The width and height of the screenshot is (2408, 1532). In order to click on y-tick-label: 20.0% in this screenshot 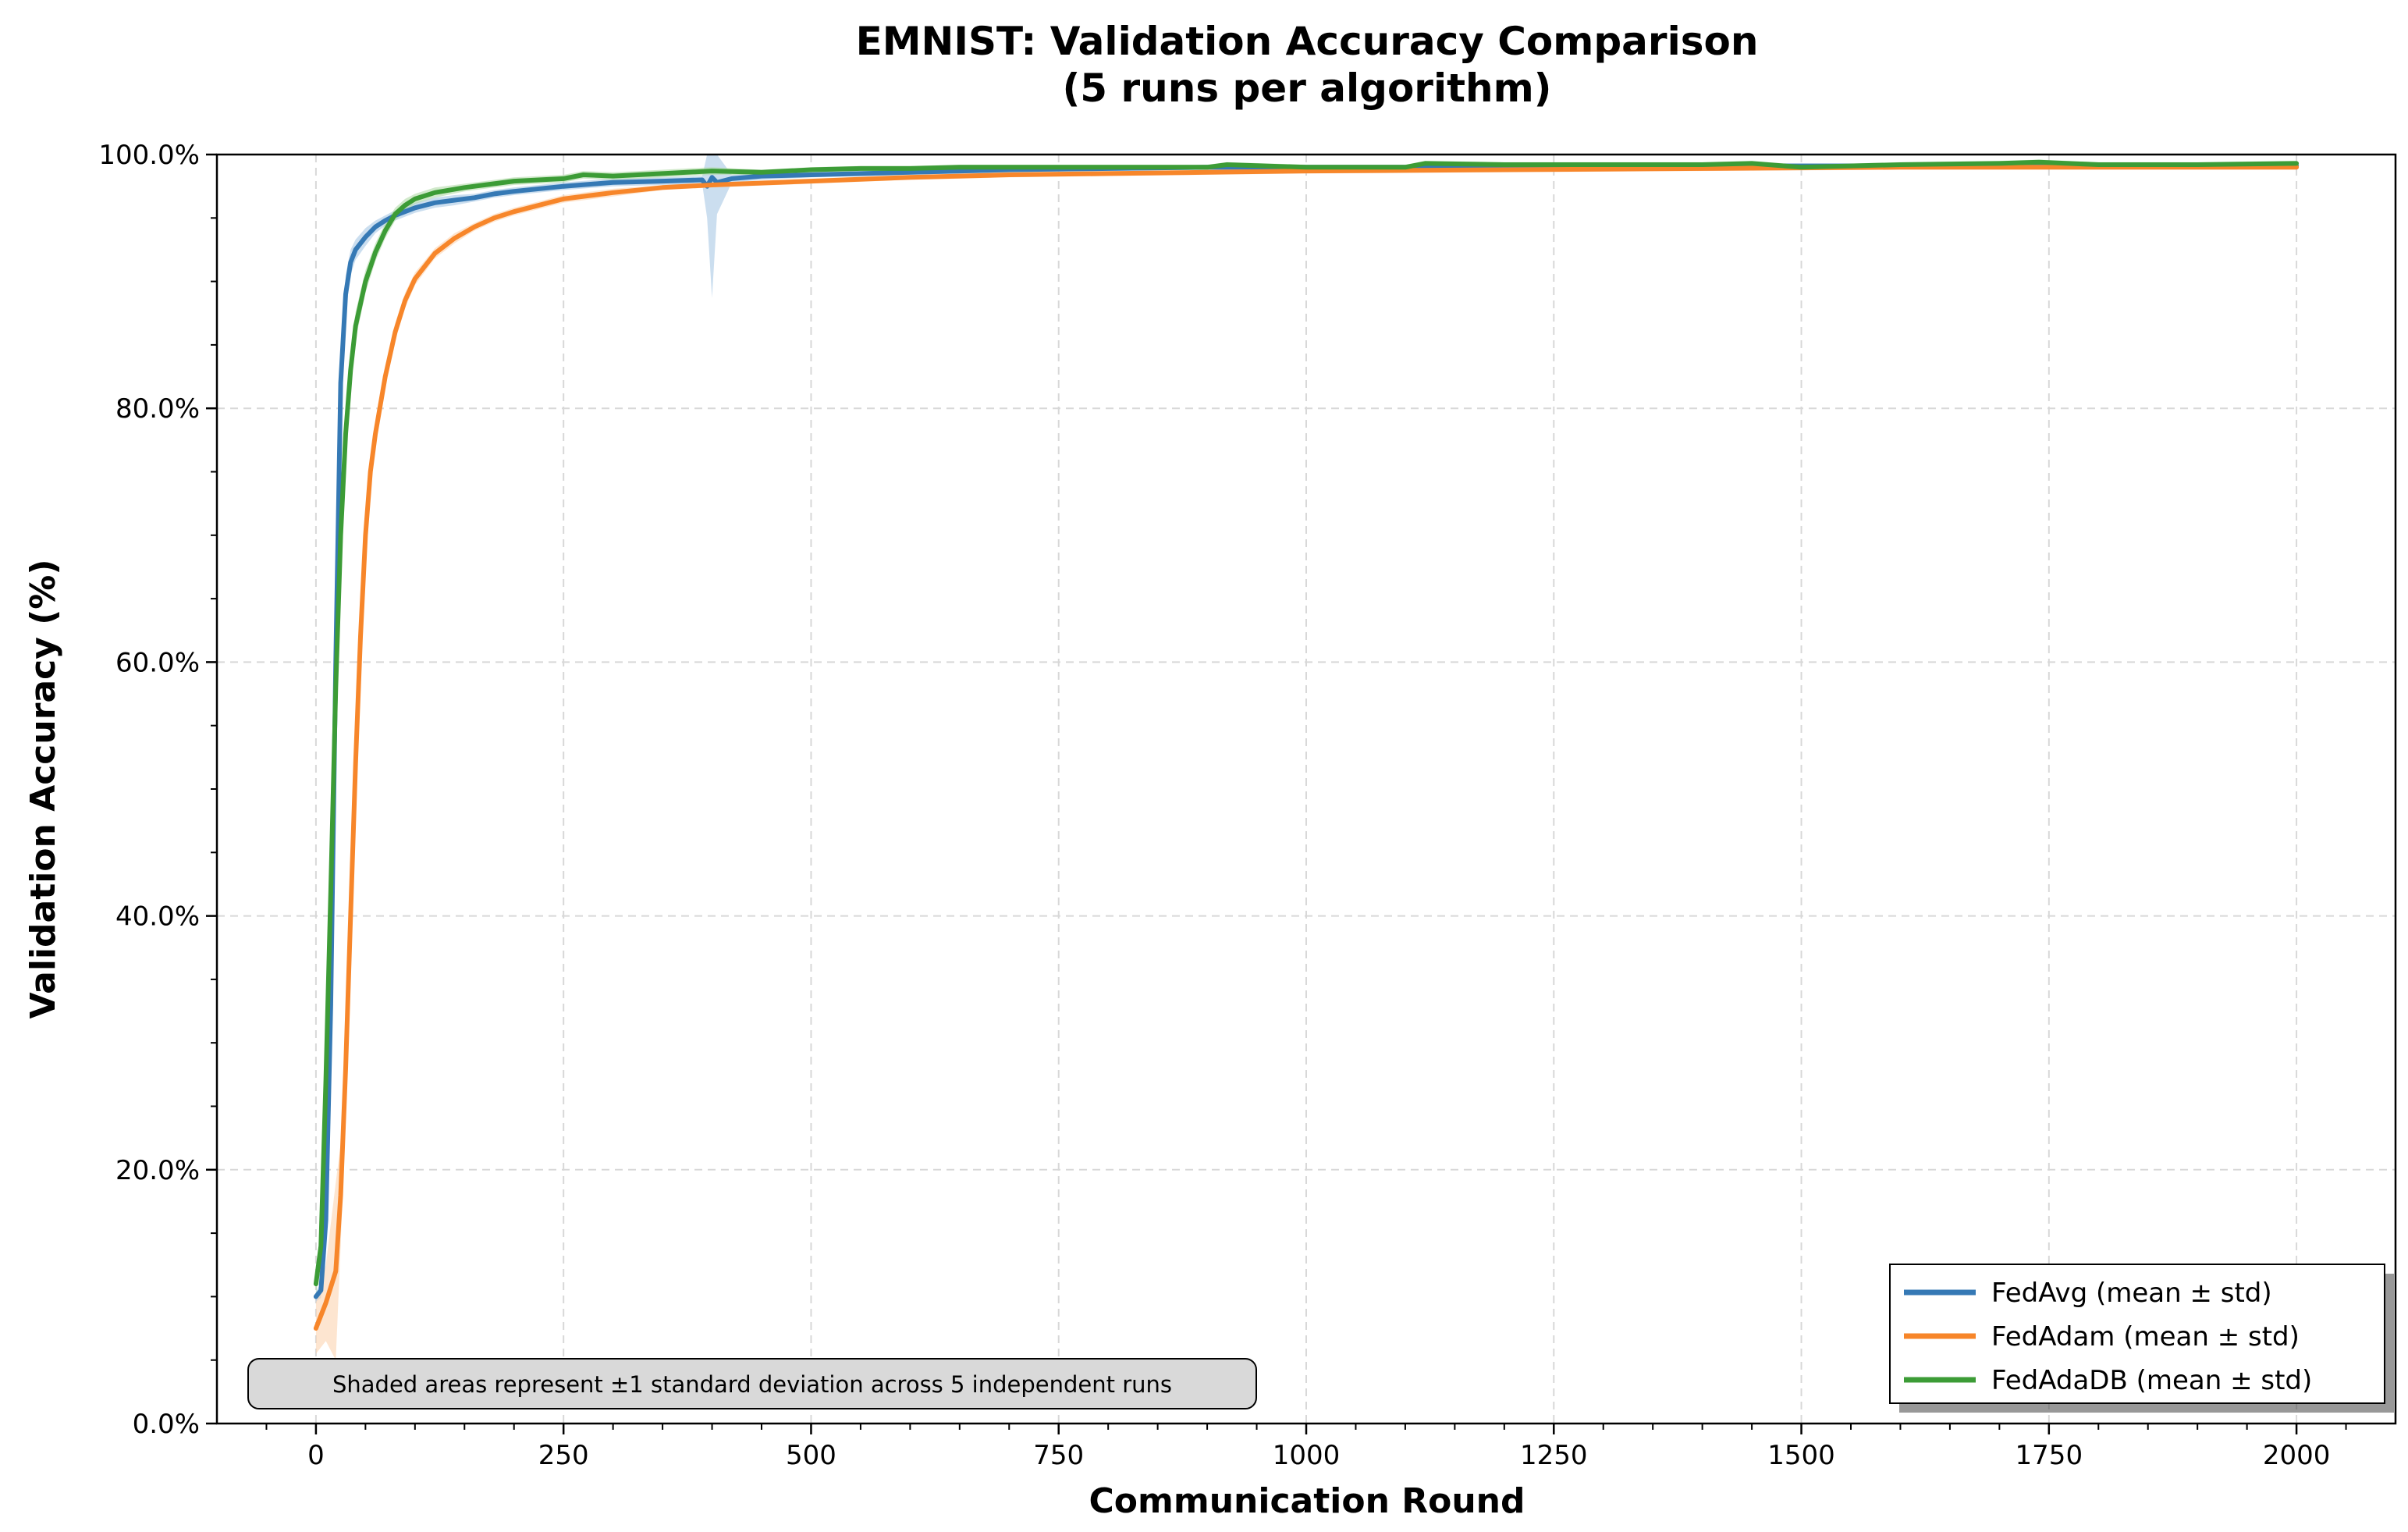, I will do `click(157, 1170)`.